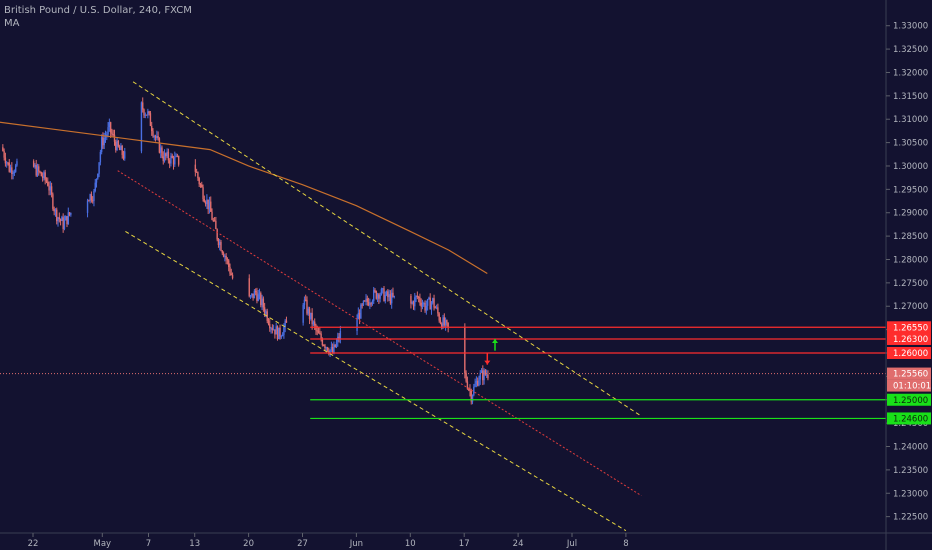  What do you see at coordinates (103, 544) in the screenshot?
I see `x-tick-label-1: May` at bounding box center [103, 544].